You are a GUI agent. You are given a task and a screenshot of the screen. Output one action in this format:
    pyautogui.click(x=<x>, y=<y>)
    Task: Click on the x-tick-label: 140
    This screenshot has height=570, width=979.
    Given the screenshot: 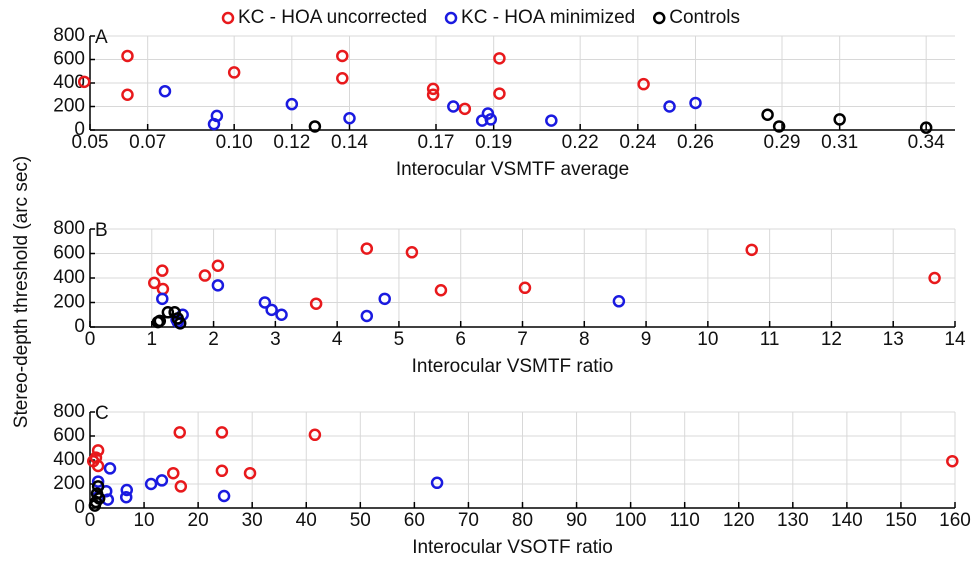 What is the action you would take?
    pyautogui.click(x=847, y=520)
    